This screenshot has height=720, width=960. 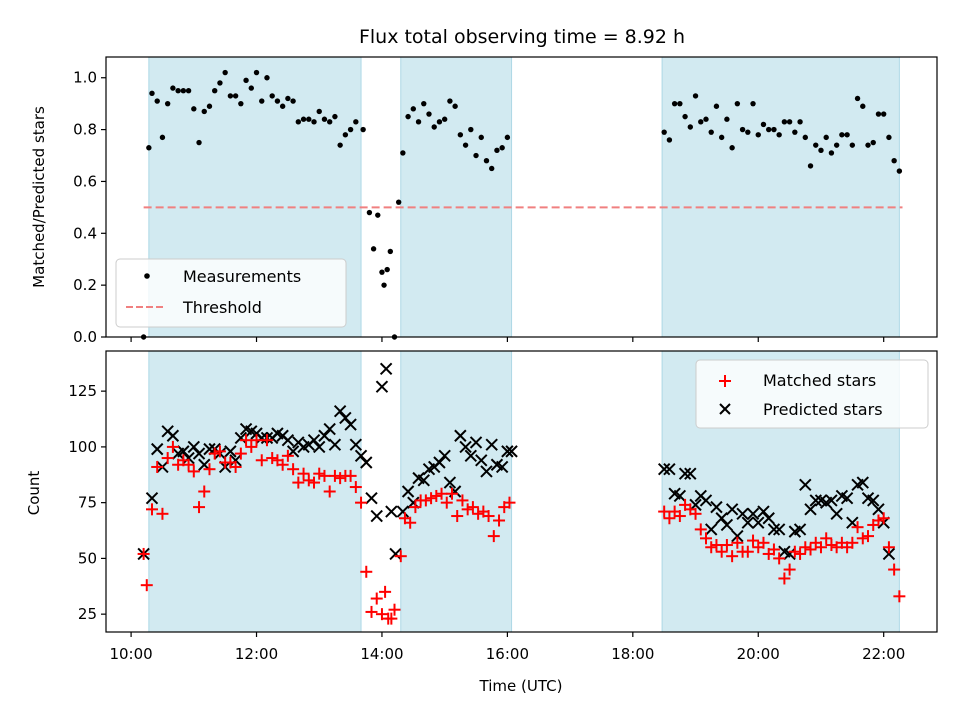 I want to click on legend-threshold-label: Threshold, so click(x=222, y=307).